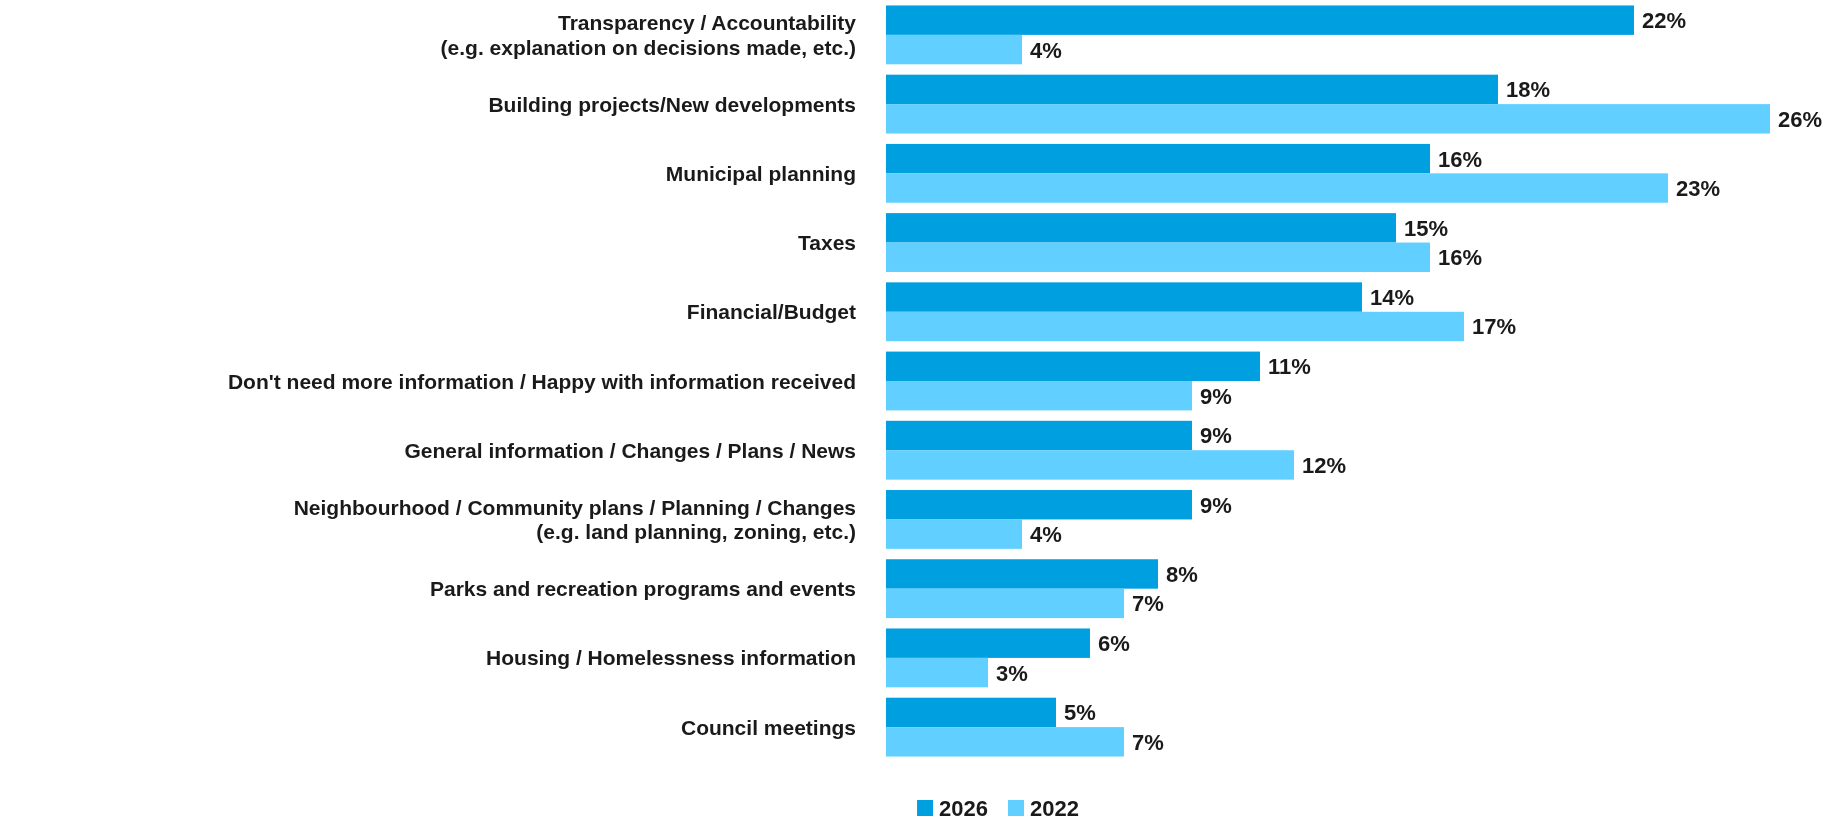 The height and width of the screenshot is (824, 1841). What do you see at coordinates (1800, 119) in the screenshot?
I see `data-label: 26%` at bounding box center [1800, 119].